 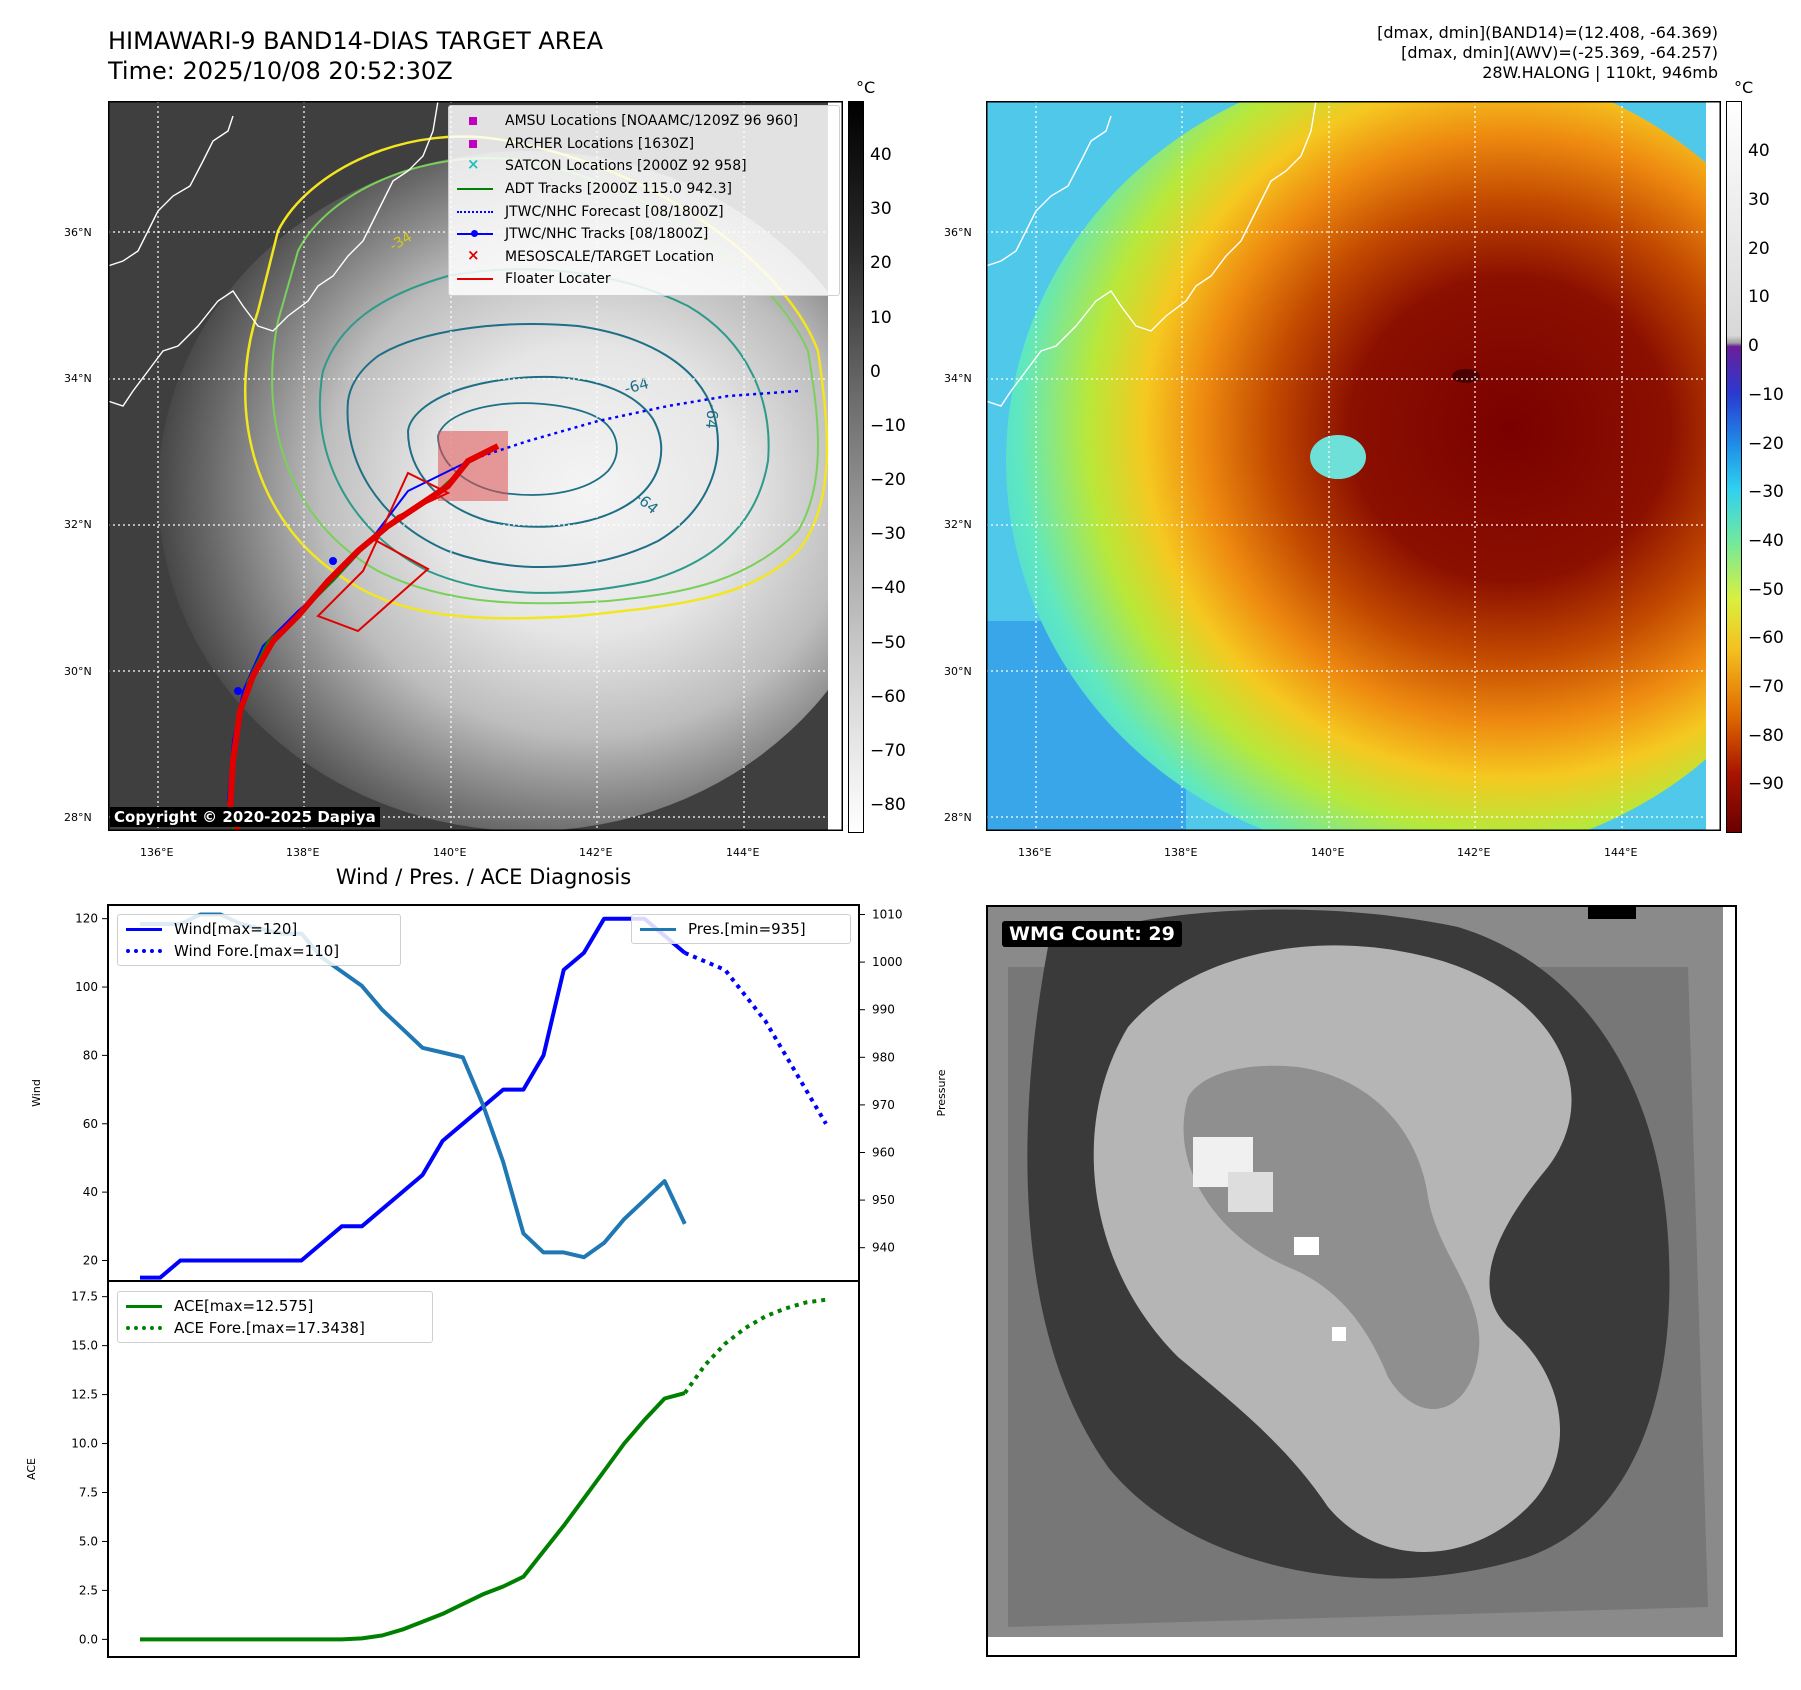 I want to click on ace-tick-label: 10.0, so click(x=84, y=1444).